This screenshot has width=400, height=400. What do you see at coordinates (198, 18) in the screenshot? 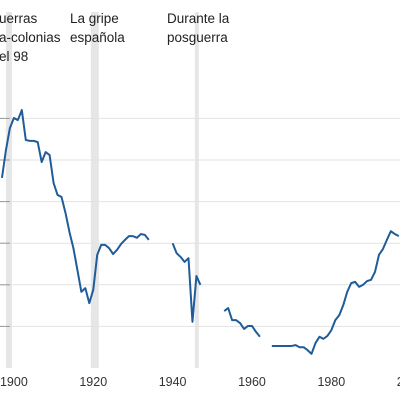
I see `annotation: Durante la` at bounding box center [198, 18].